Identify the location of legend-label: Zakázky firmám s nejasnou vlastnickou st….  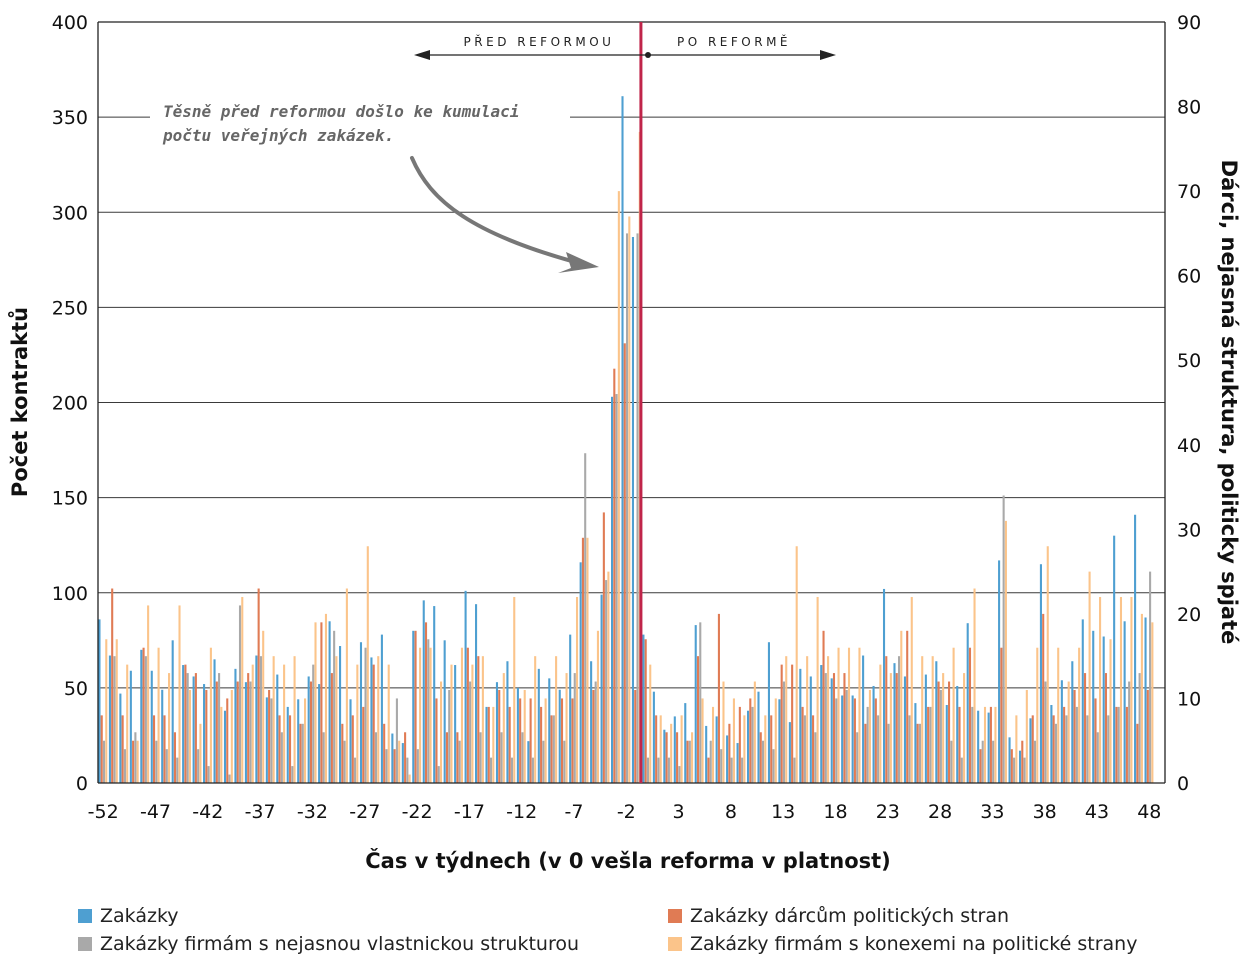
(340, 944).